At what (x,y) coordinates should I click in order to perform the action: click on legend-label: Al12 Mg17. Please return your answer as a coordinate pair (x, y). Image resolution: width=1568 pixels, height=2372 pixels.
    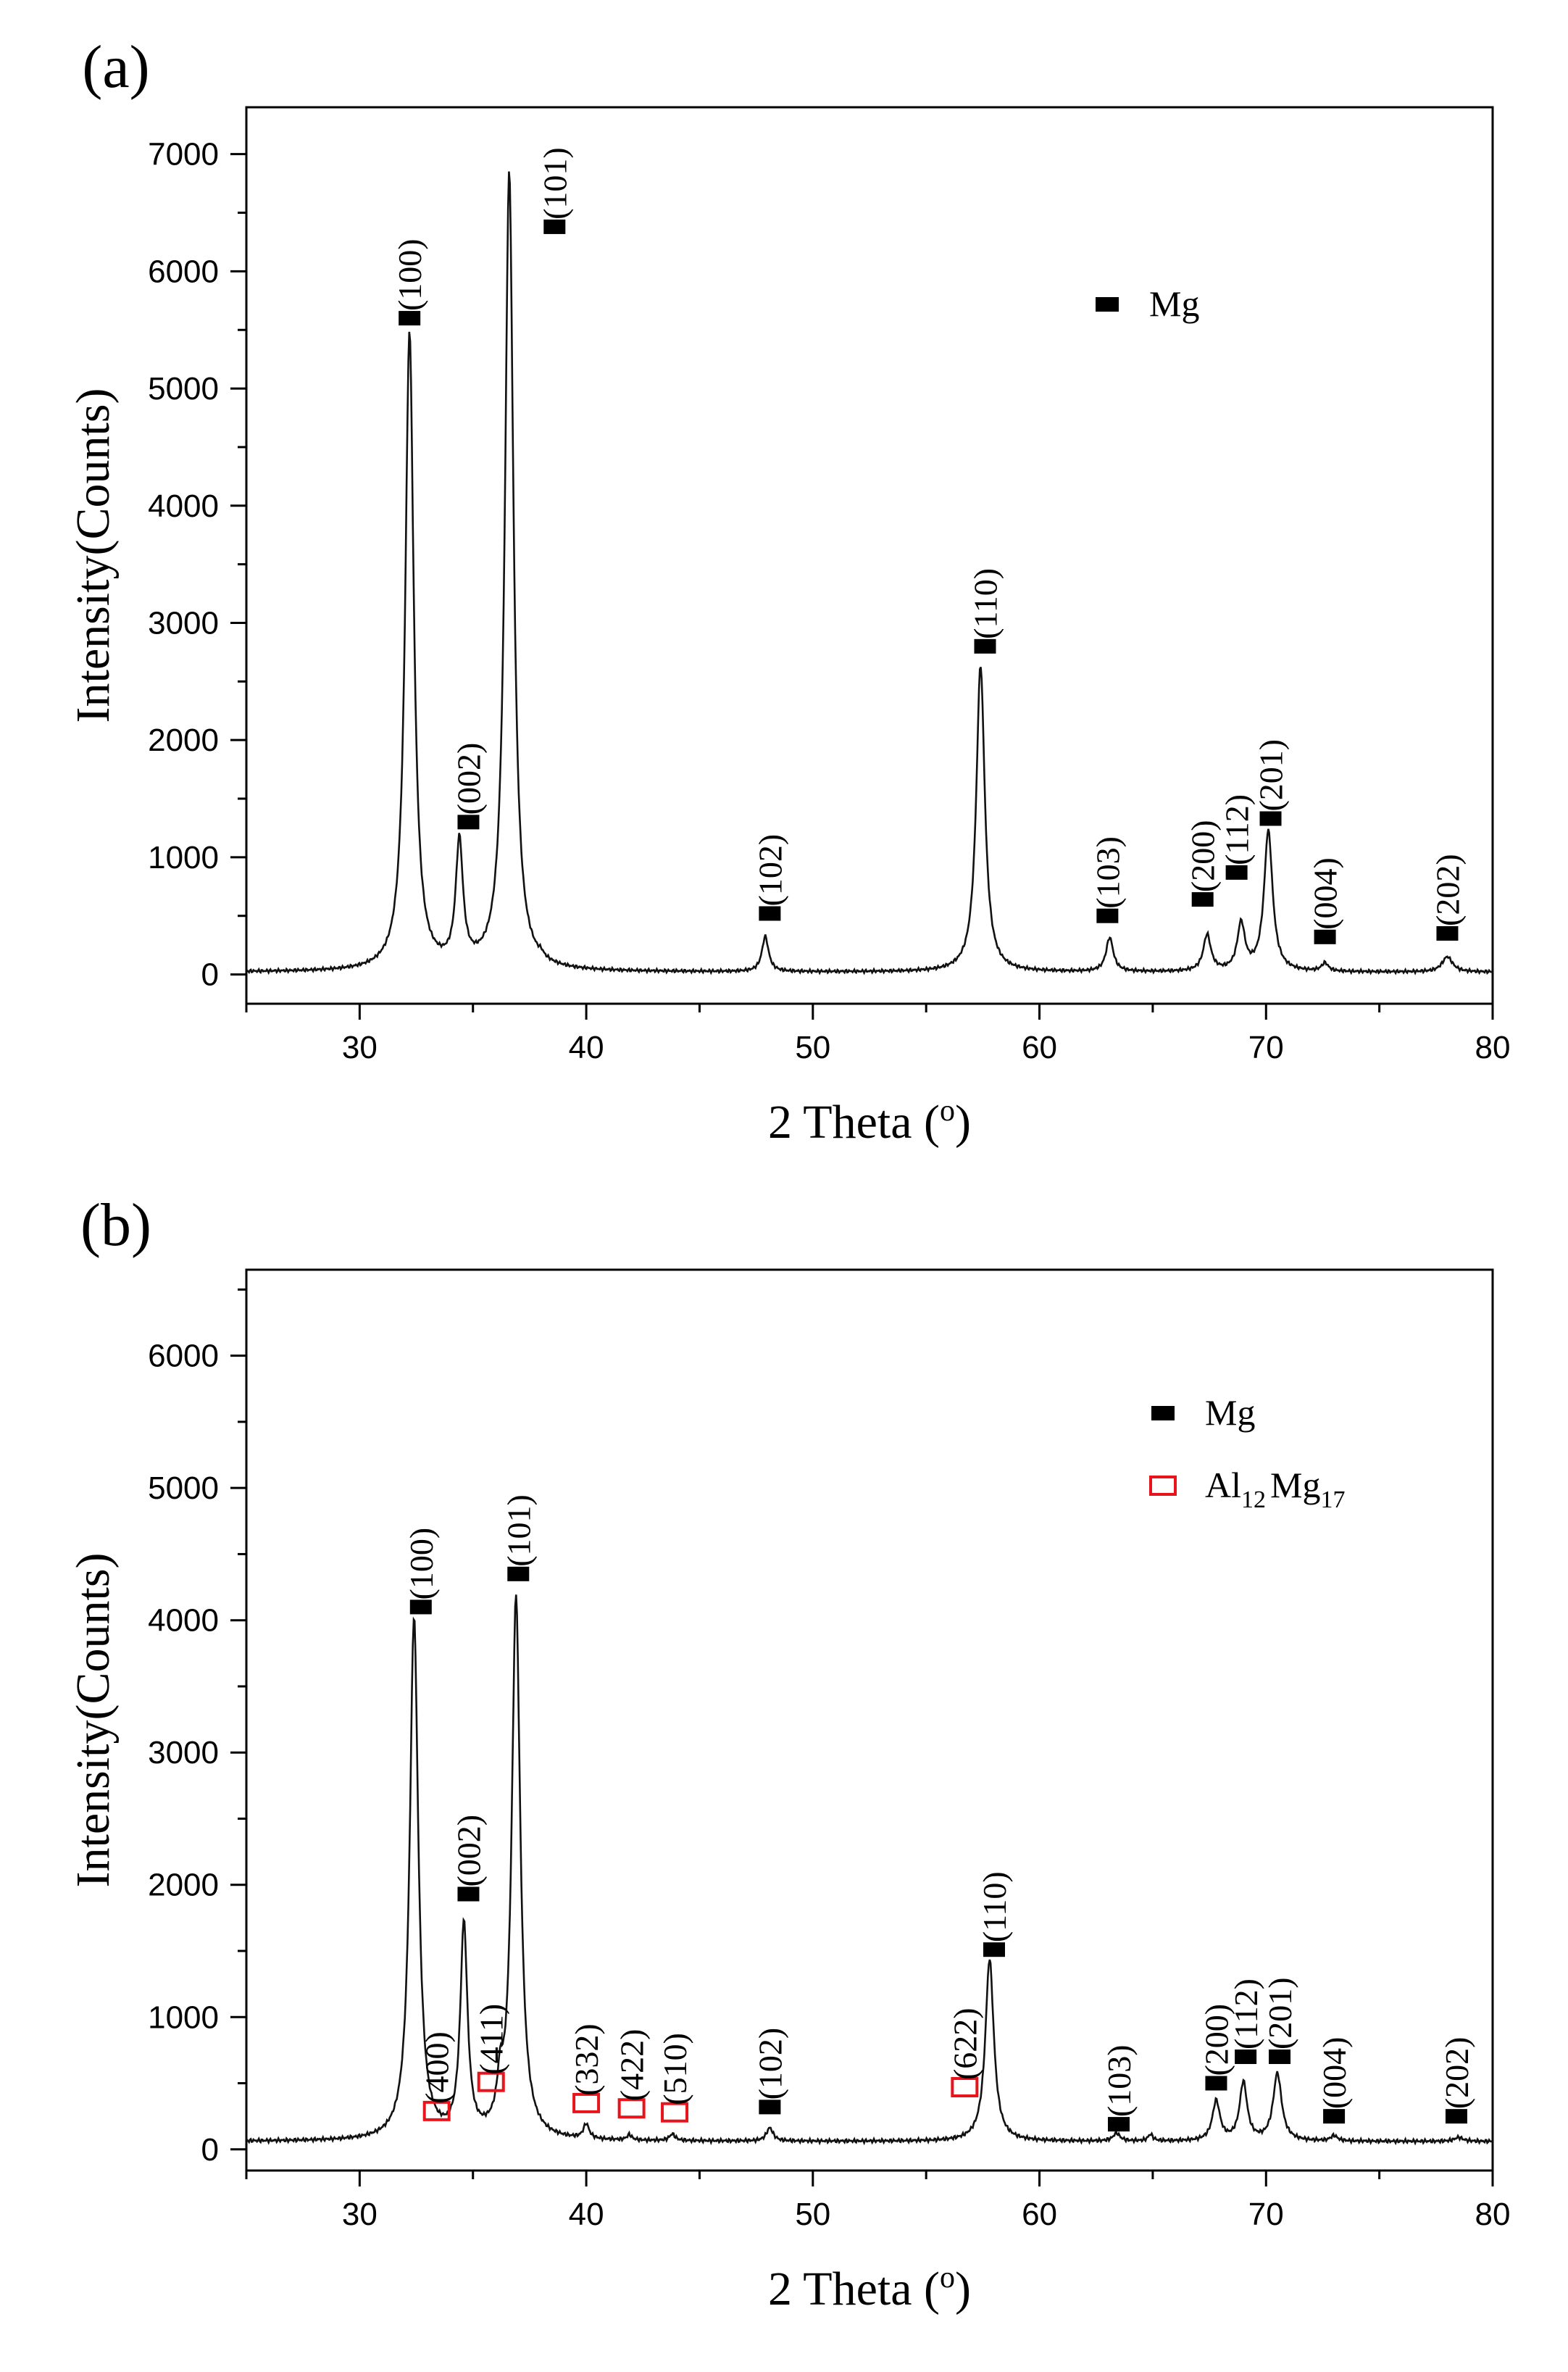
    Looking at the image, I should click on (1275, 1489).